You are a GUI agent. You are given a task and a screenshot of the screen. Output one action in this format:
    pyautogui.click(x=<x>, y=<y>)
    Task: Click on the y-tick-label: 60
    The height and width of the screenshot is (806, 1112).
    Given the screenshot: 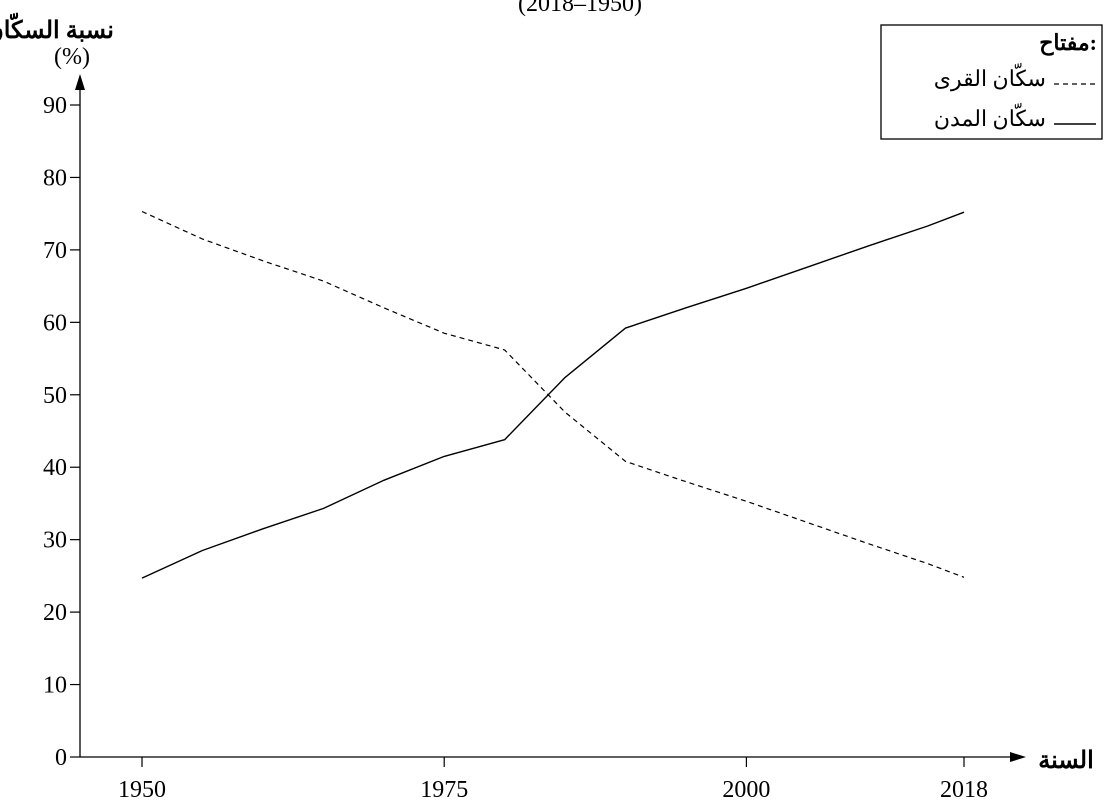 What is the action you would take?
    pyautogui.click(x=55, y=323)
    